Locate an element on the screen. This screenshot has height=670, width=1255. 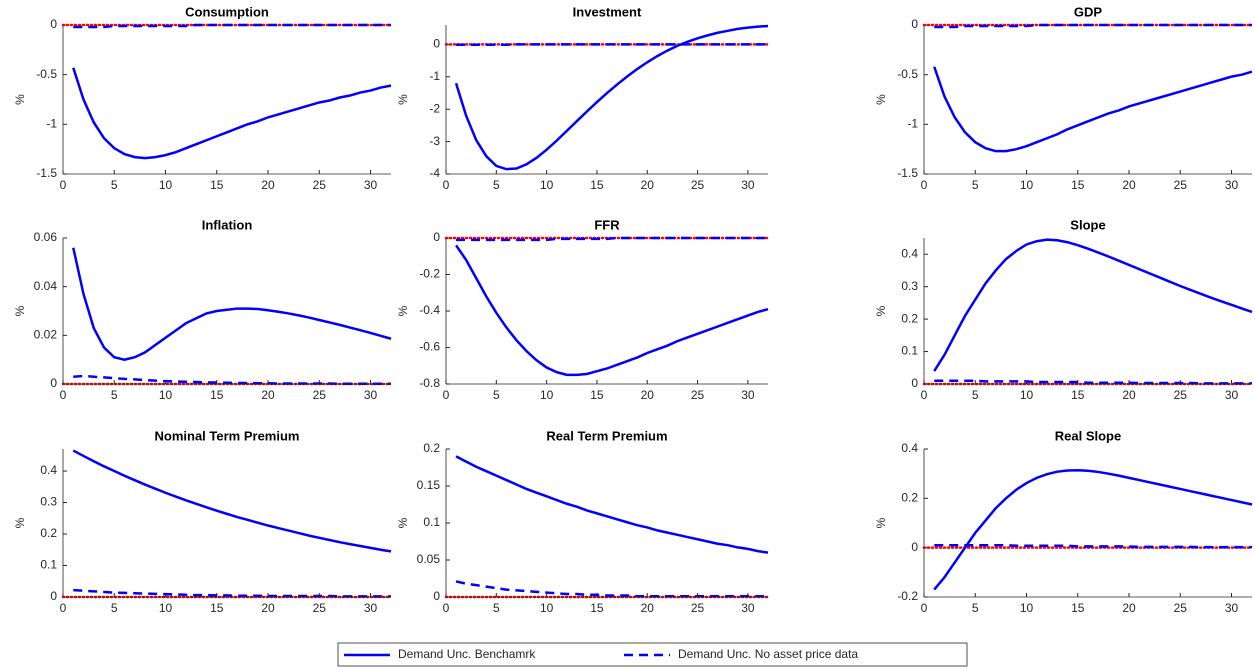
subplot-title: GDP is located at coordinates (1088, 11).